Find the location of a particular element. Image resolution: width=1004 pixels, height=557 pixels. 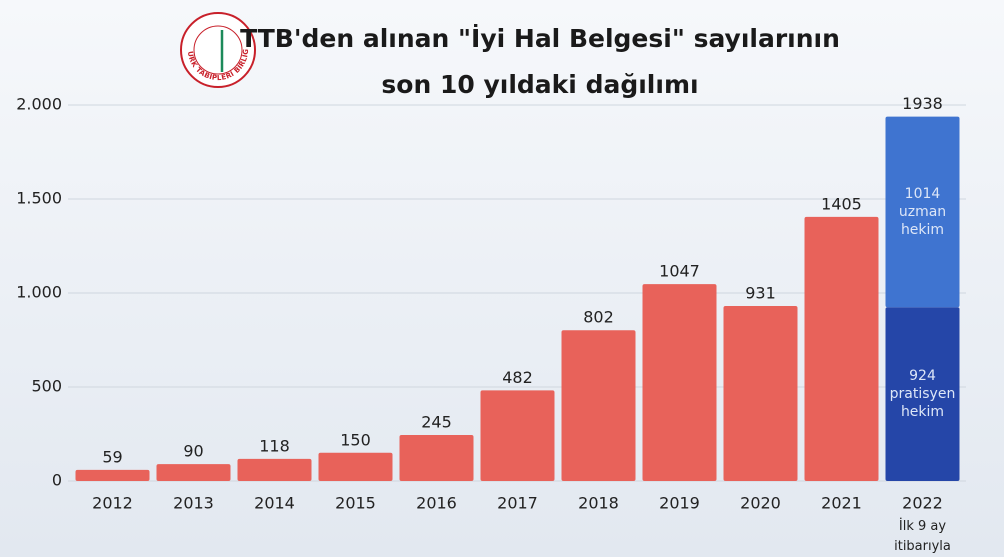

total-label: 1938 is located at coordinates (922, 103).